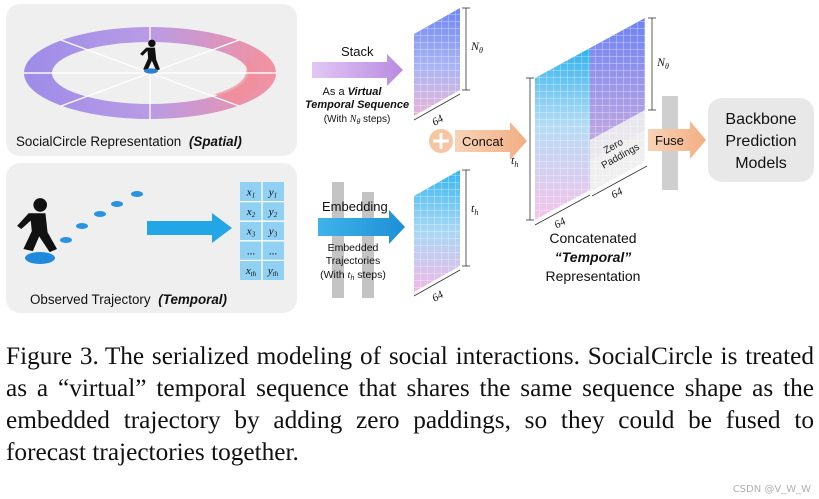 This screenshot has height=499, width=819. Describe the element at coordinates (192, 299) in the screenshot. I see `temporal-panel-tag: (Temporal)` at that location.